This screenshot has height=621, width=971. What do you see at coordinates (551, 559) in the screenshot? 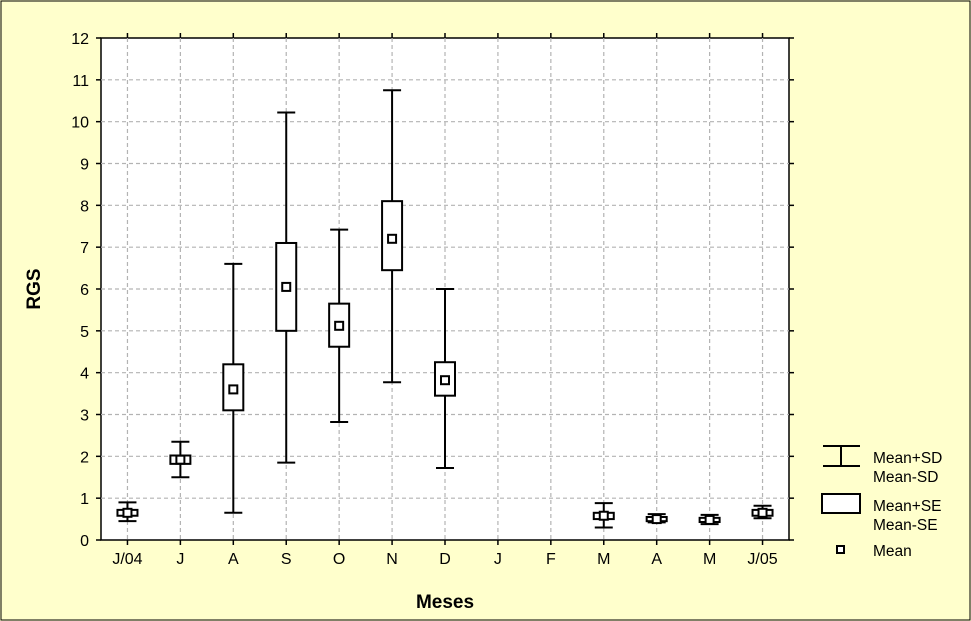
I see `x-tick-label: F` at bounding box center [551, 559].